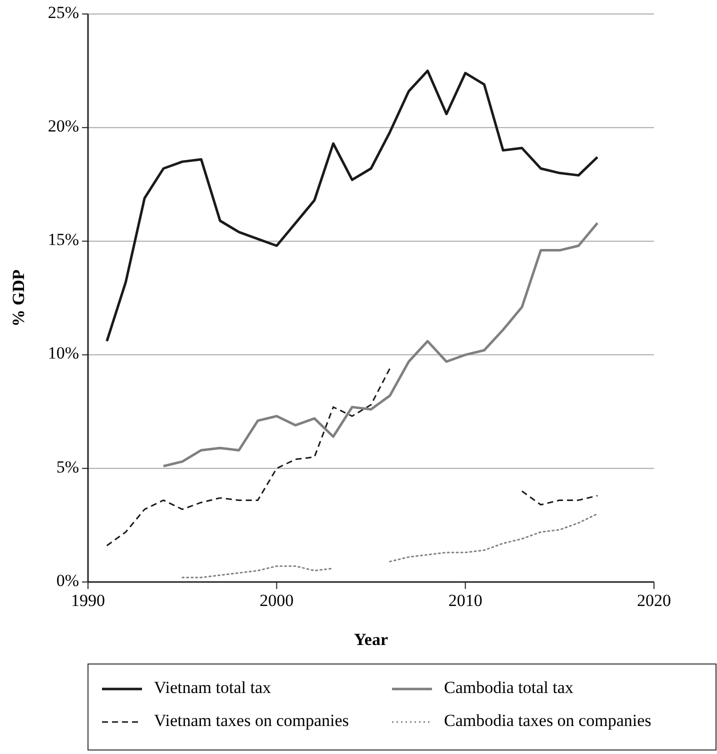 The width and height of the screenshot is (717, 754). Describe the element at coordinates (251, 720) in the screenshot. I see `legend-label: Vietnam taxes on companies` at that location.